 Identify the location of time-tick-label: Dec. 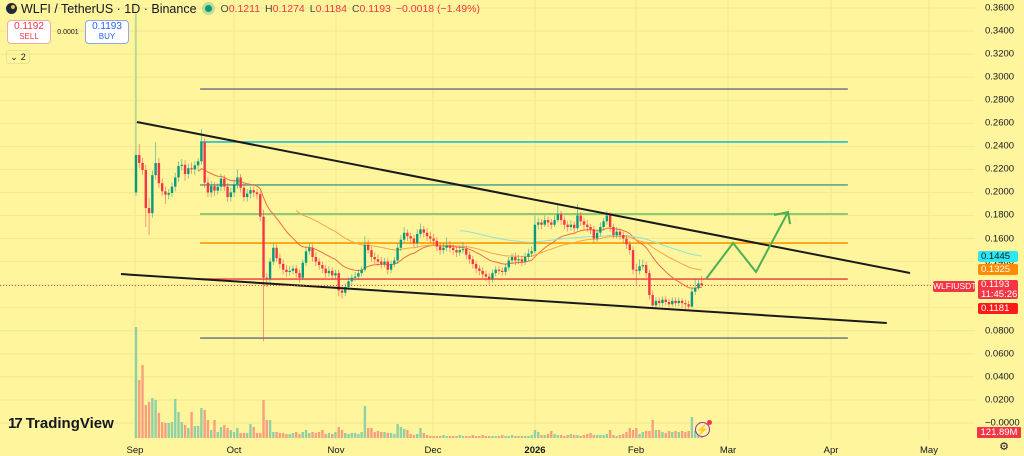
(433, 450).